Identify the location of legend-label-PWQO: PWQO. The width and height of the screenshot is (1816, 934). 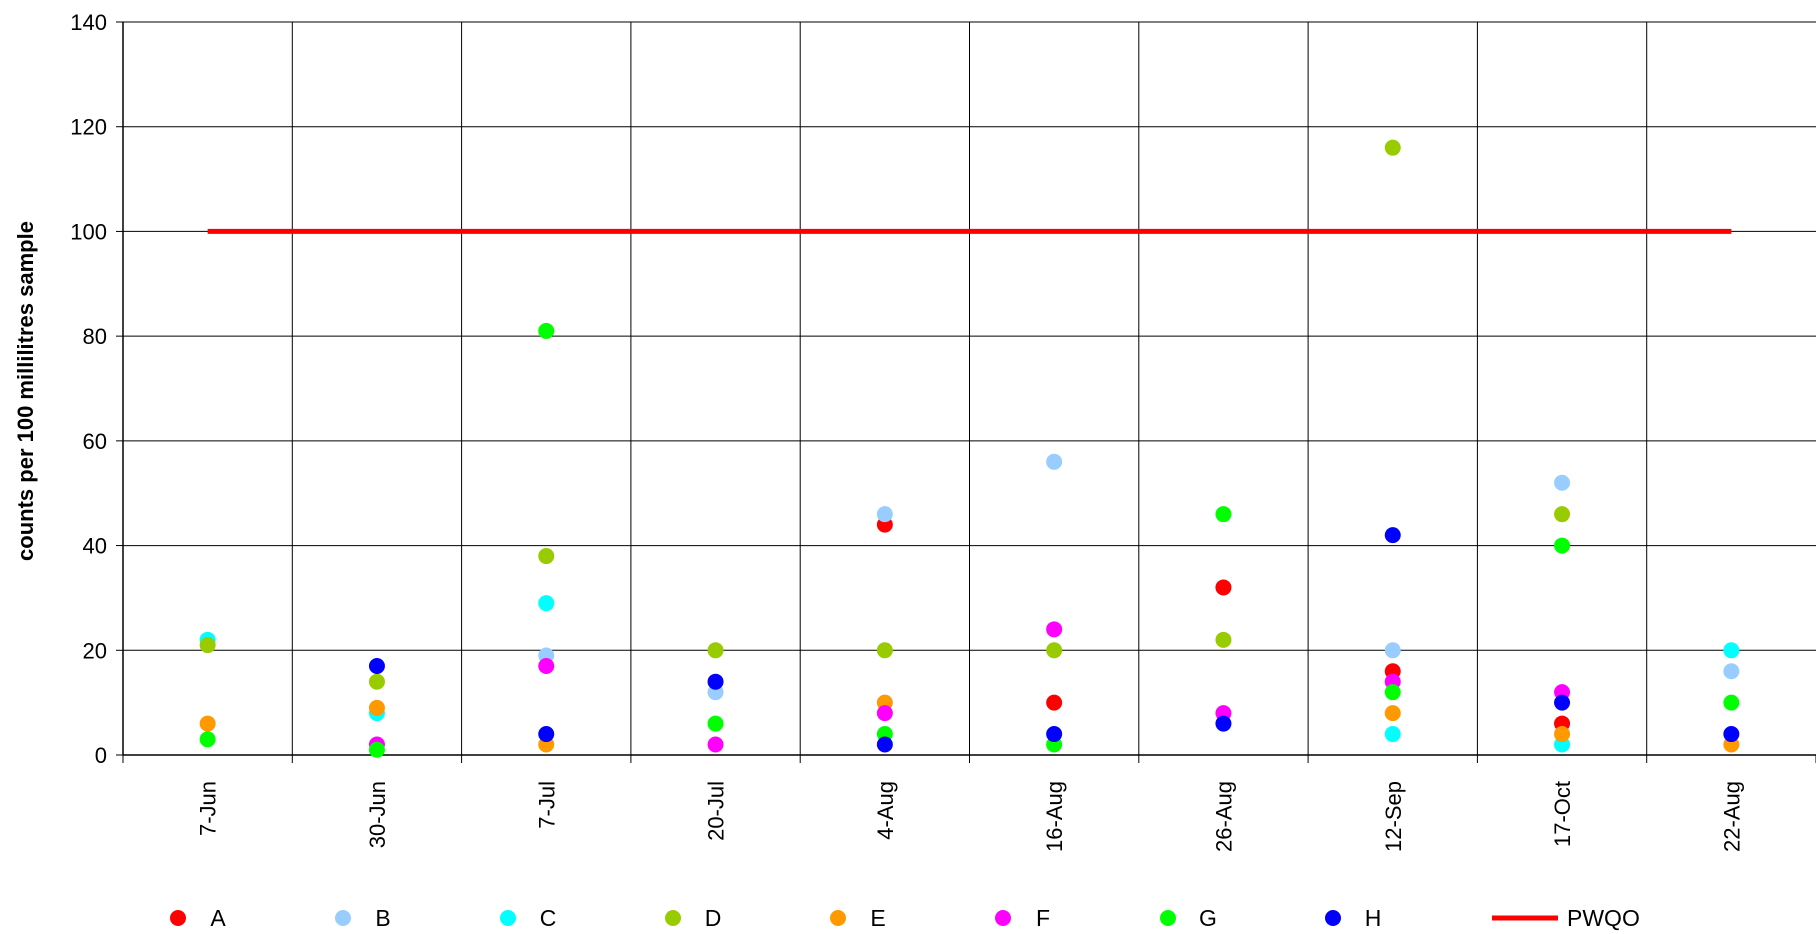
(1603, 918).